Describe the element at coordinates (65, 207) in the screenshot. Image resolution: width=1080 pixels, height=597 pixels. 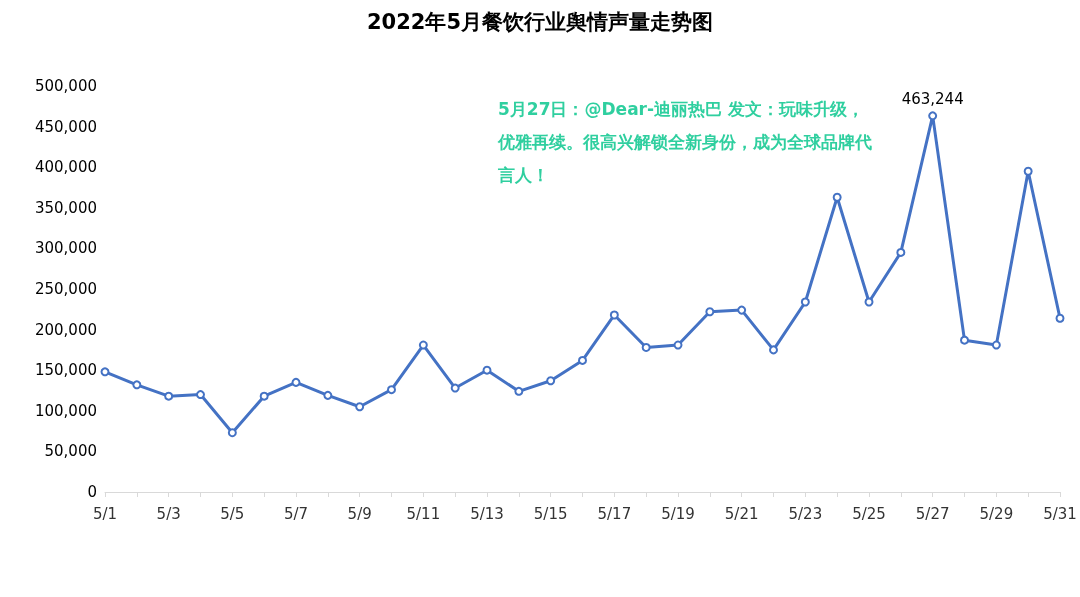
I see `y-tick-label: 350,000` at that location.